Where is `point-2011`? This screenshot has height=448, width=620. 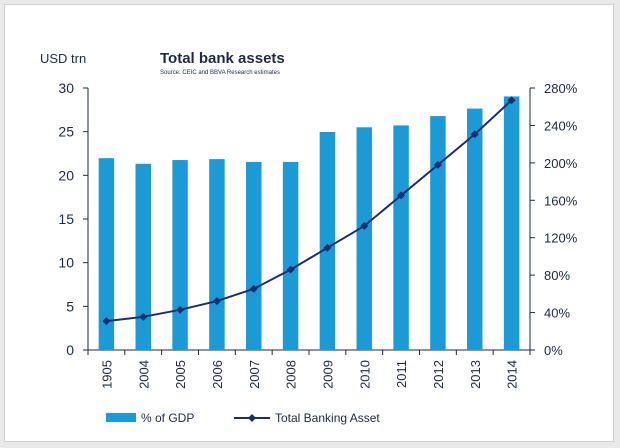
point-2011 is located at coordinates (401, 195).